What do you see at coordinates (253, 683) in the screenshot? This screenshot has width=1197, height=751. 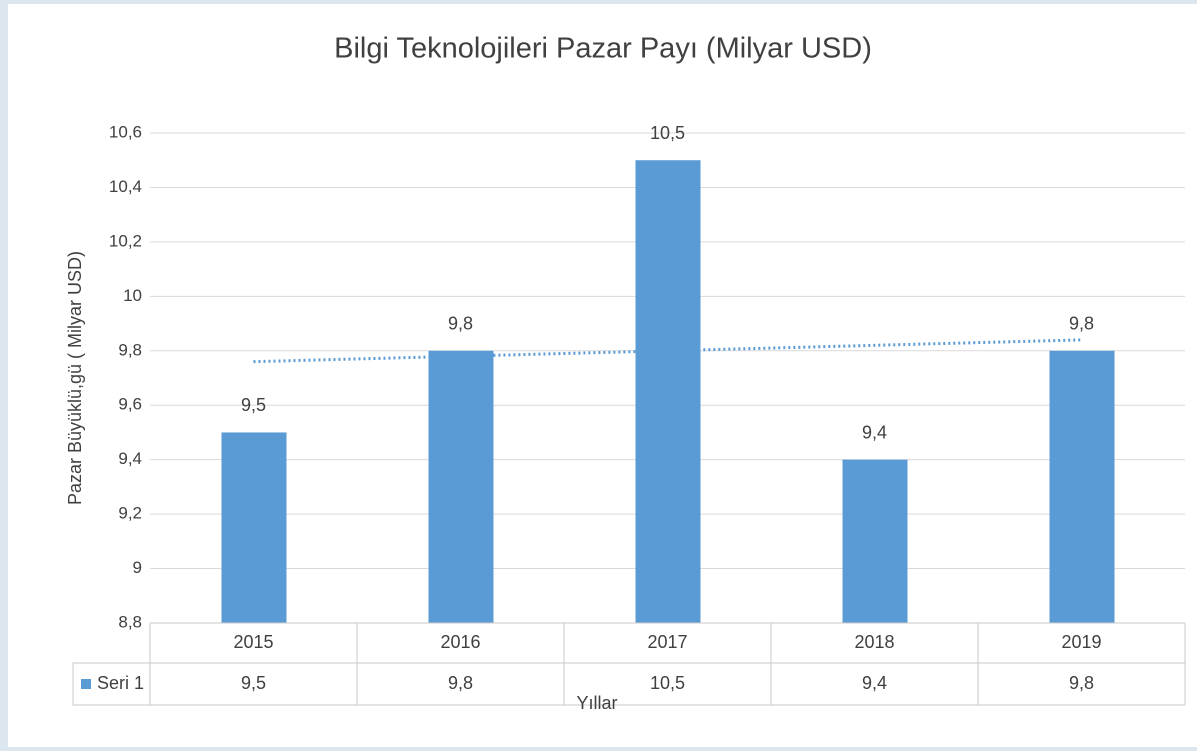 I see `table-value: 9,5` at bounding box center [253, 683].